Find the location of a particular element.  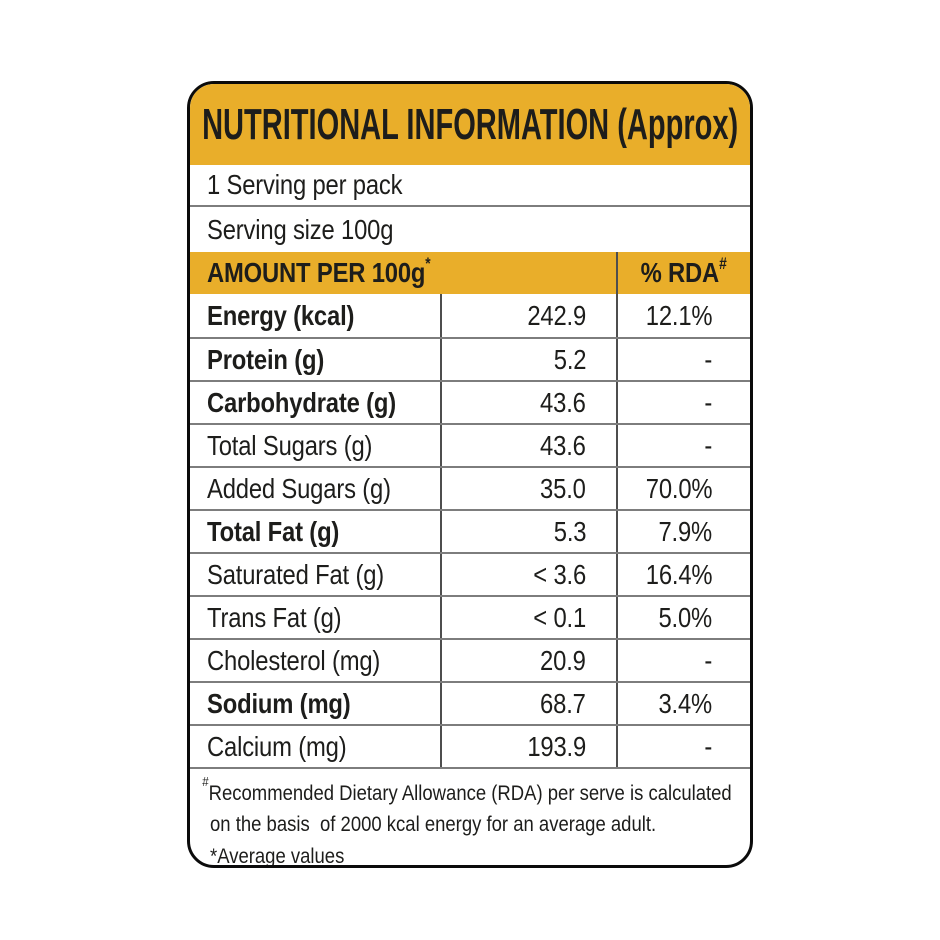

nutrient-row-calcium: Calcium (mg) 193.9 - is located at coordinates (470, 745).